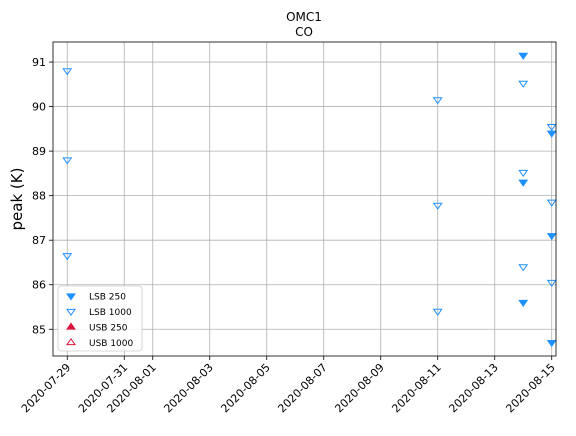 Image resolution: width=576 pixels, height=436 pixels. What do you see at coordinates (108, 329) in the screenshot?
I see `legend-label: USB 250` at bounding box center [108, 329].